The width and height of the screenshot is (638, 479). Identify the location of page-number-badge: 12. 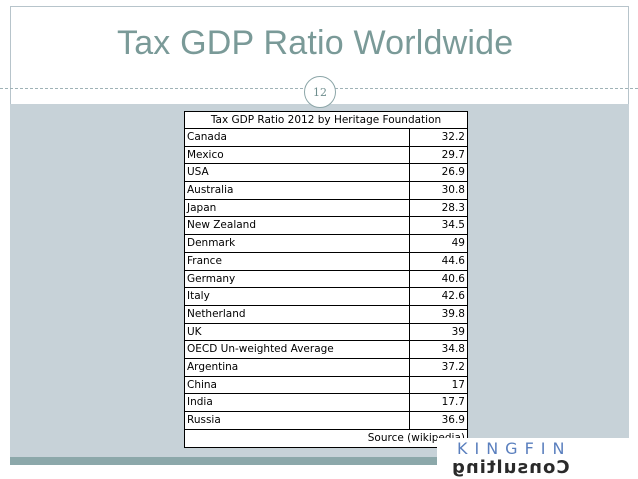
(320, 92).